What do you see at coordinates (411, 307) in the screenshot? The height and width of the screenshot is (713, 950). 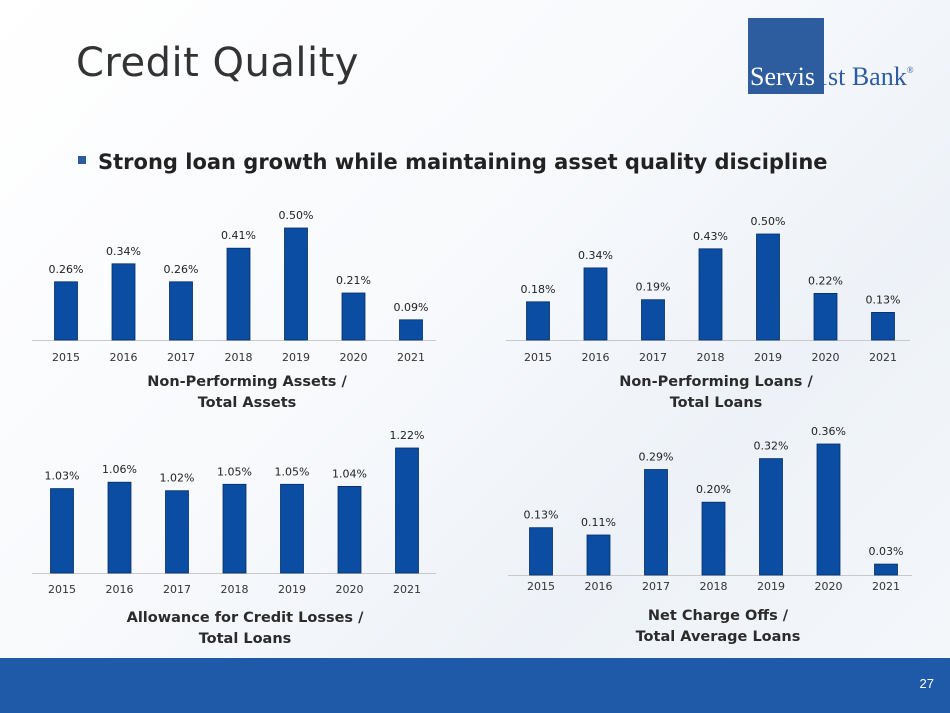 I see `data-label: 0.09%` at bounding box center [411, 307].